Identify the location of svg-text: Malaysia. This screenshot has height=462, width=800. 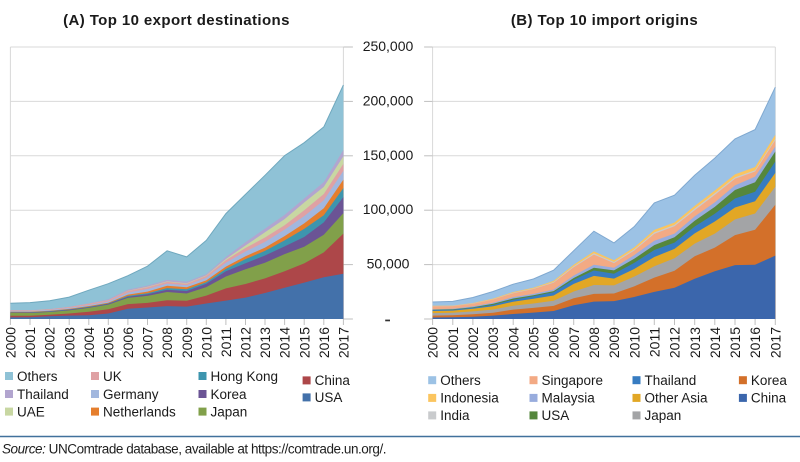
(569, 398).